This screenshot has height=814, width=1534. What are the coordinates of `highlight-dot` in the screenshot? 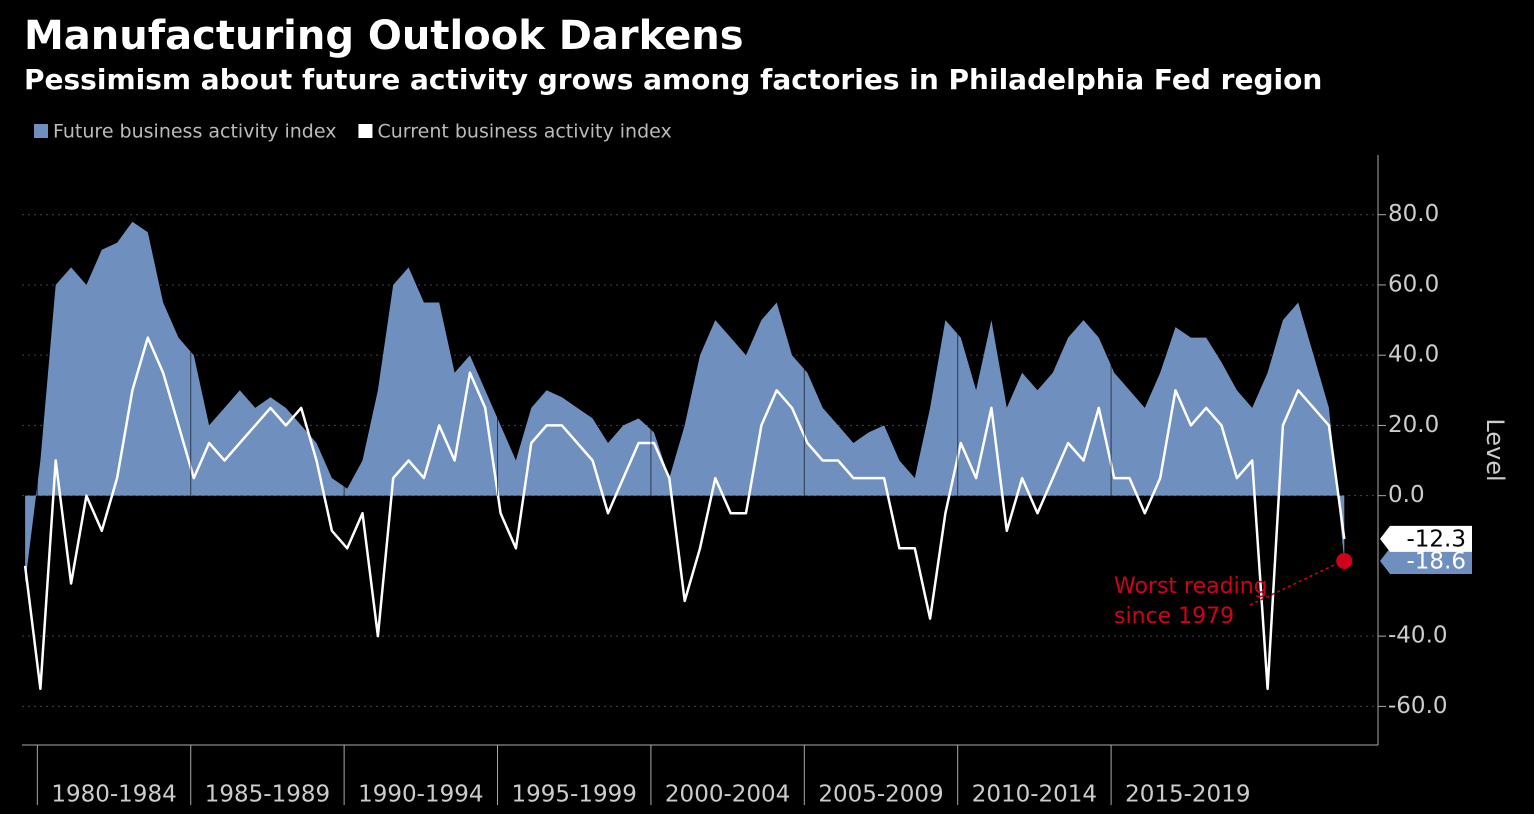 It's located at (1344, 560).